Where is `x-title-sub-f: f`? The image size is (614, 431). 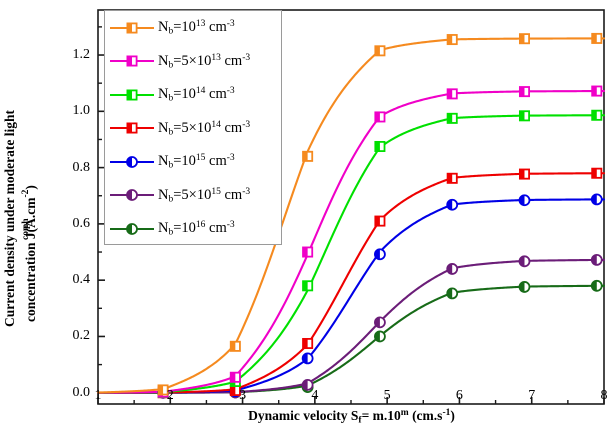 x-title-sub-f: f is located at coordinates (360, 420).